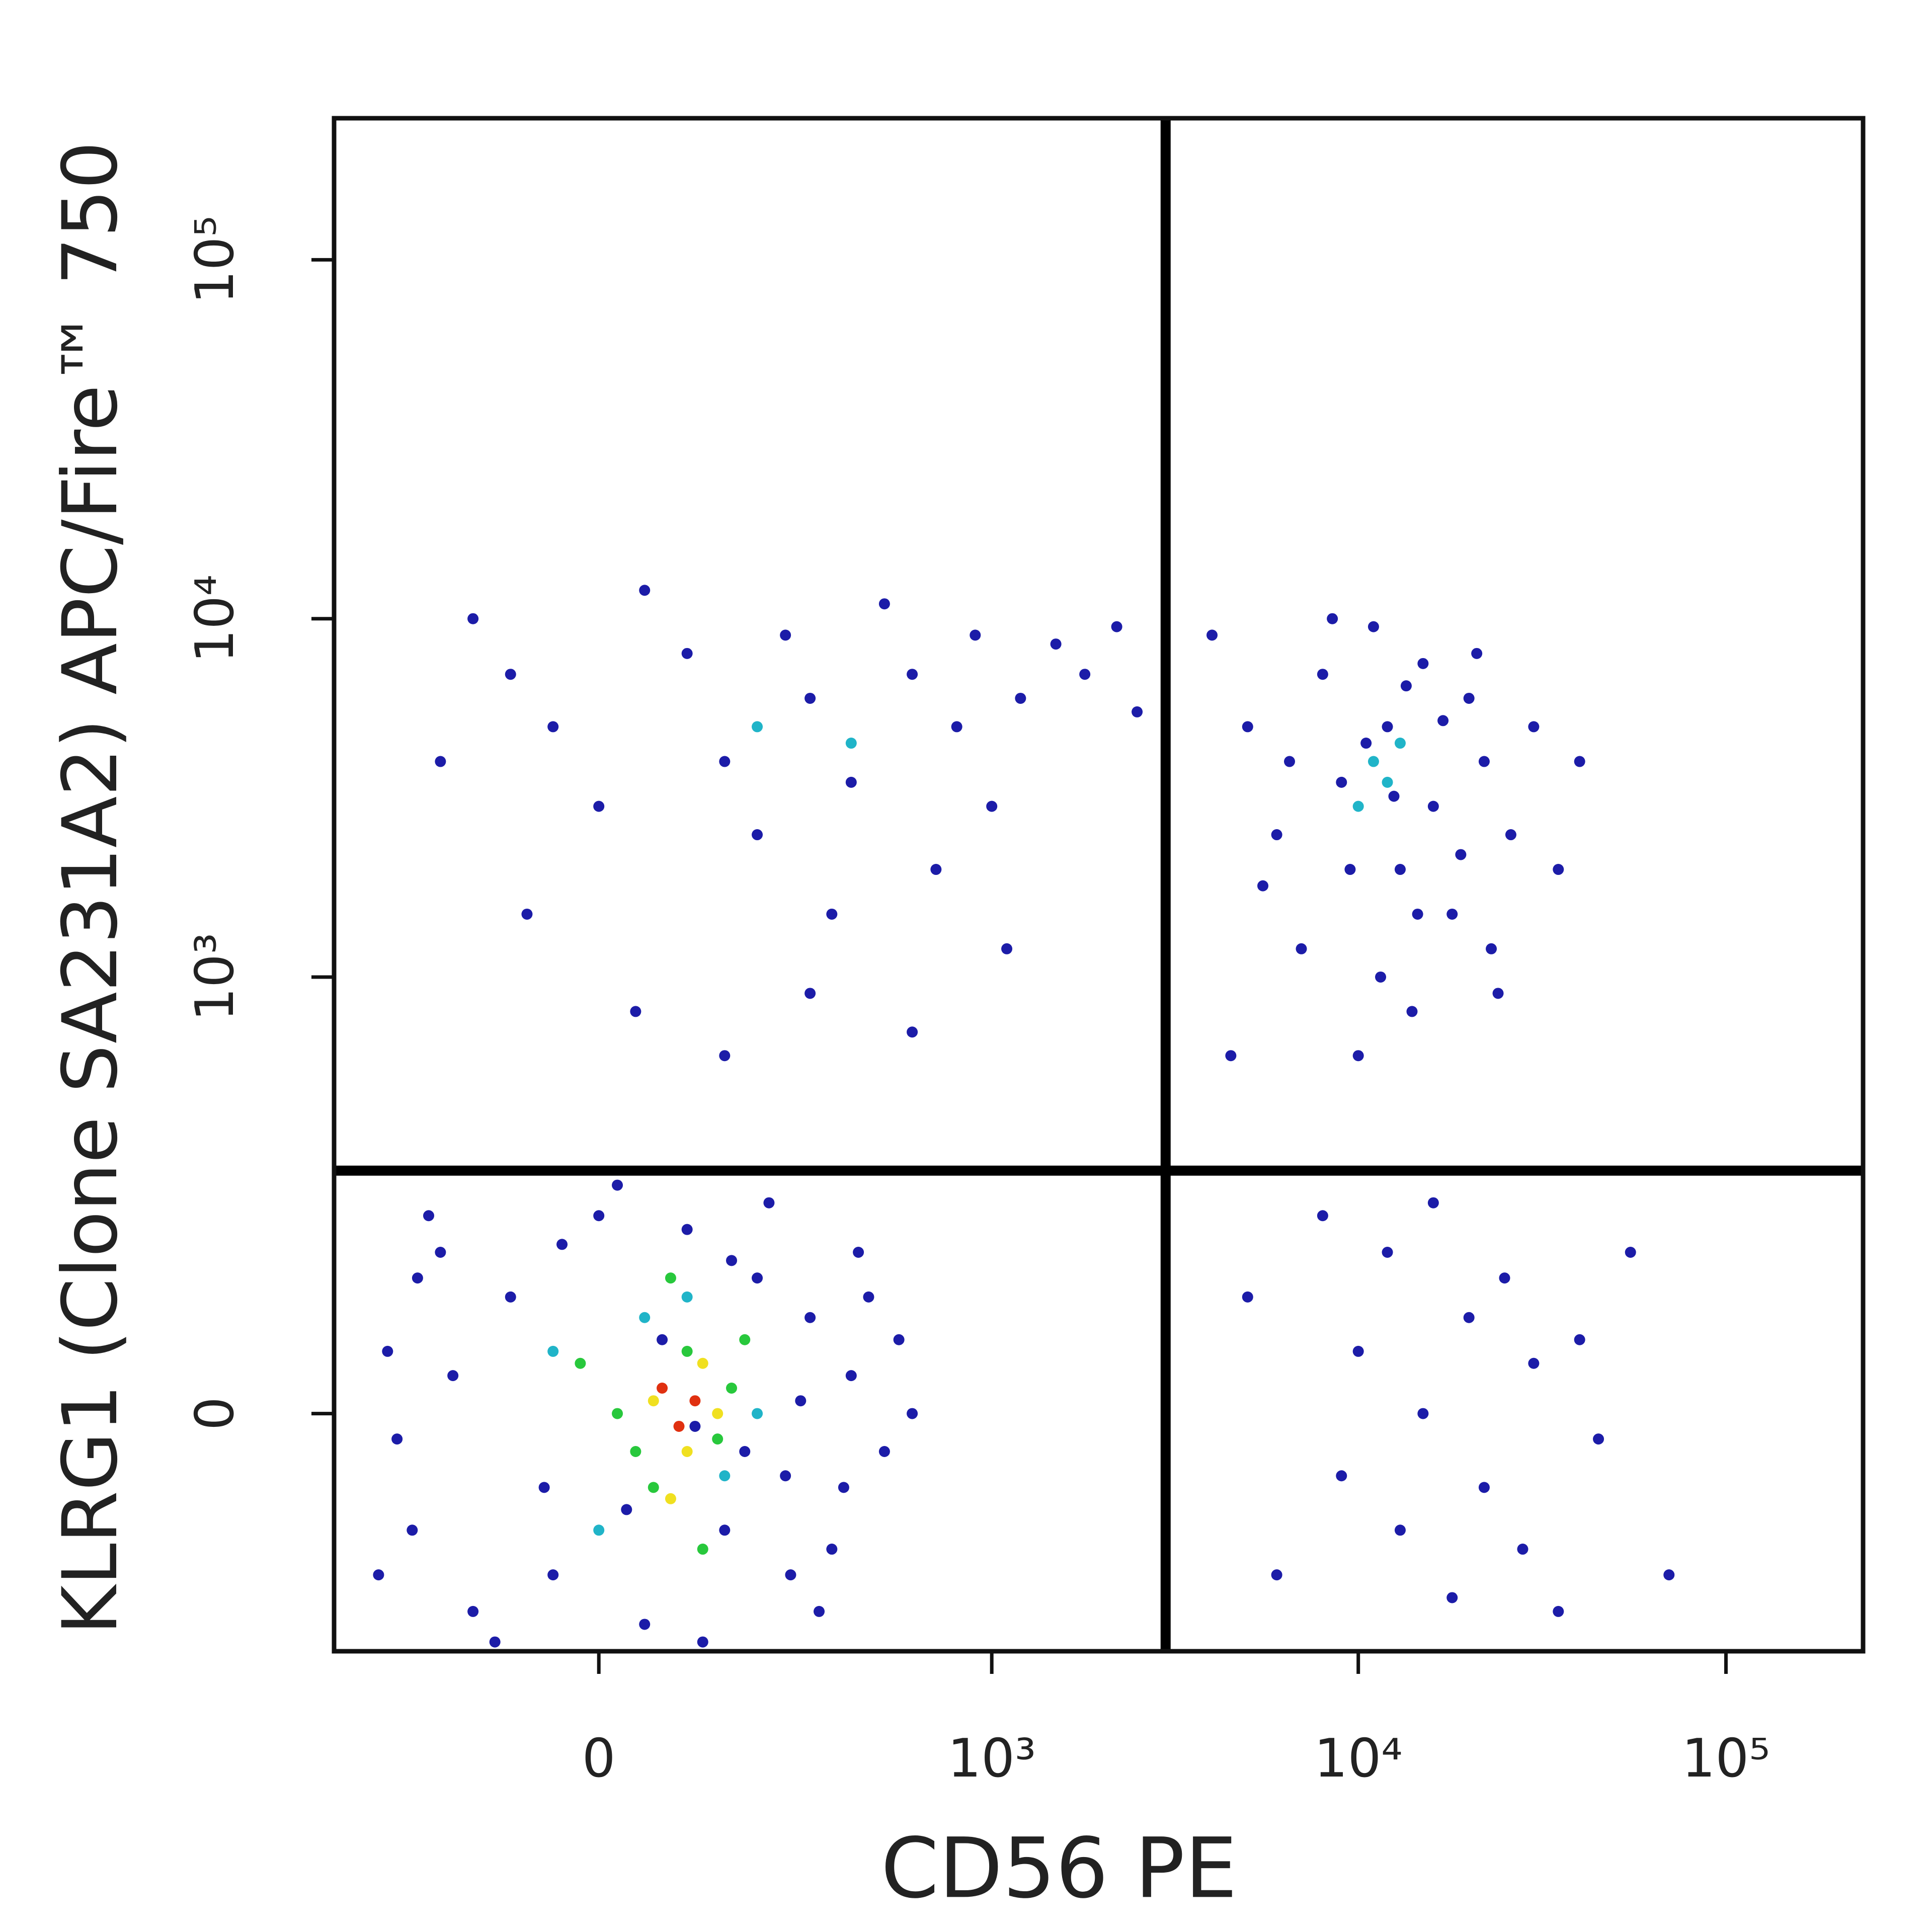 The width and height of the screenshot is (1932, 1932). What do you see at coordinates (992, 1759) in the screenshot?
I see `x-tick-label: 10³` at bounding box center [992, 1759].